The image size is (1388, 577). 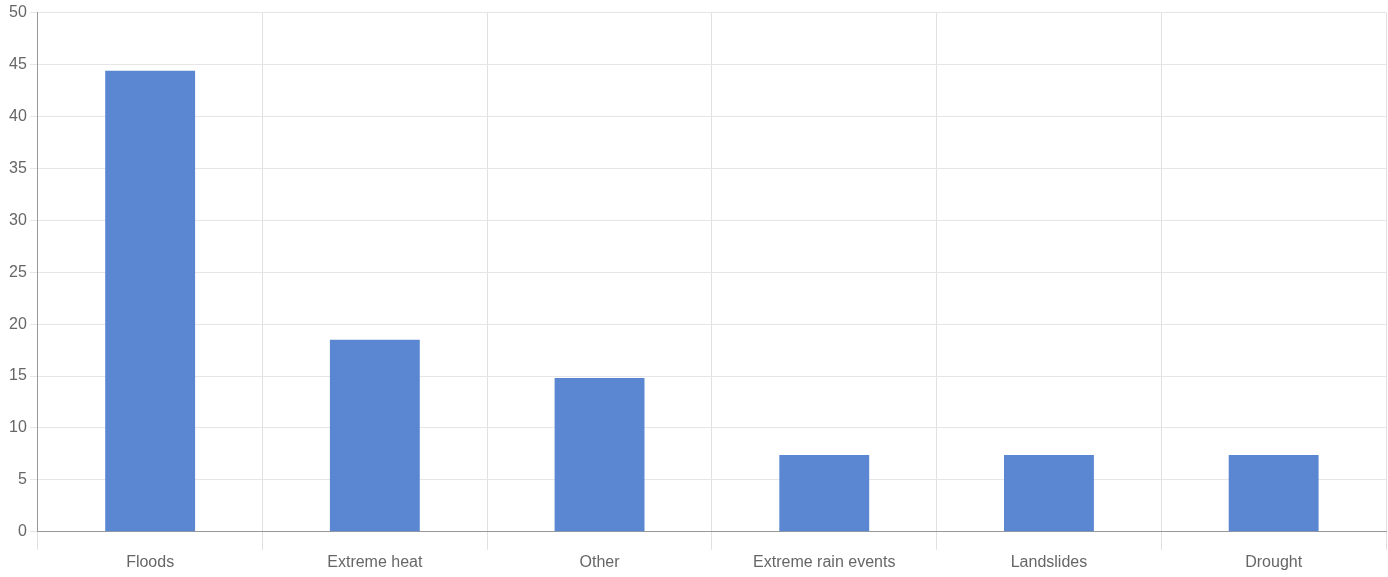 What do you see at coordinates (1049, 561) in the screenshot?
I see `x-tick-label: Landslides` at bounding box center [1049, 561].